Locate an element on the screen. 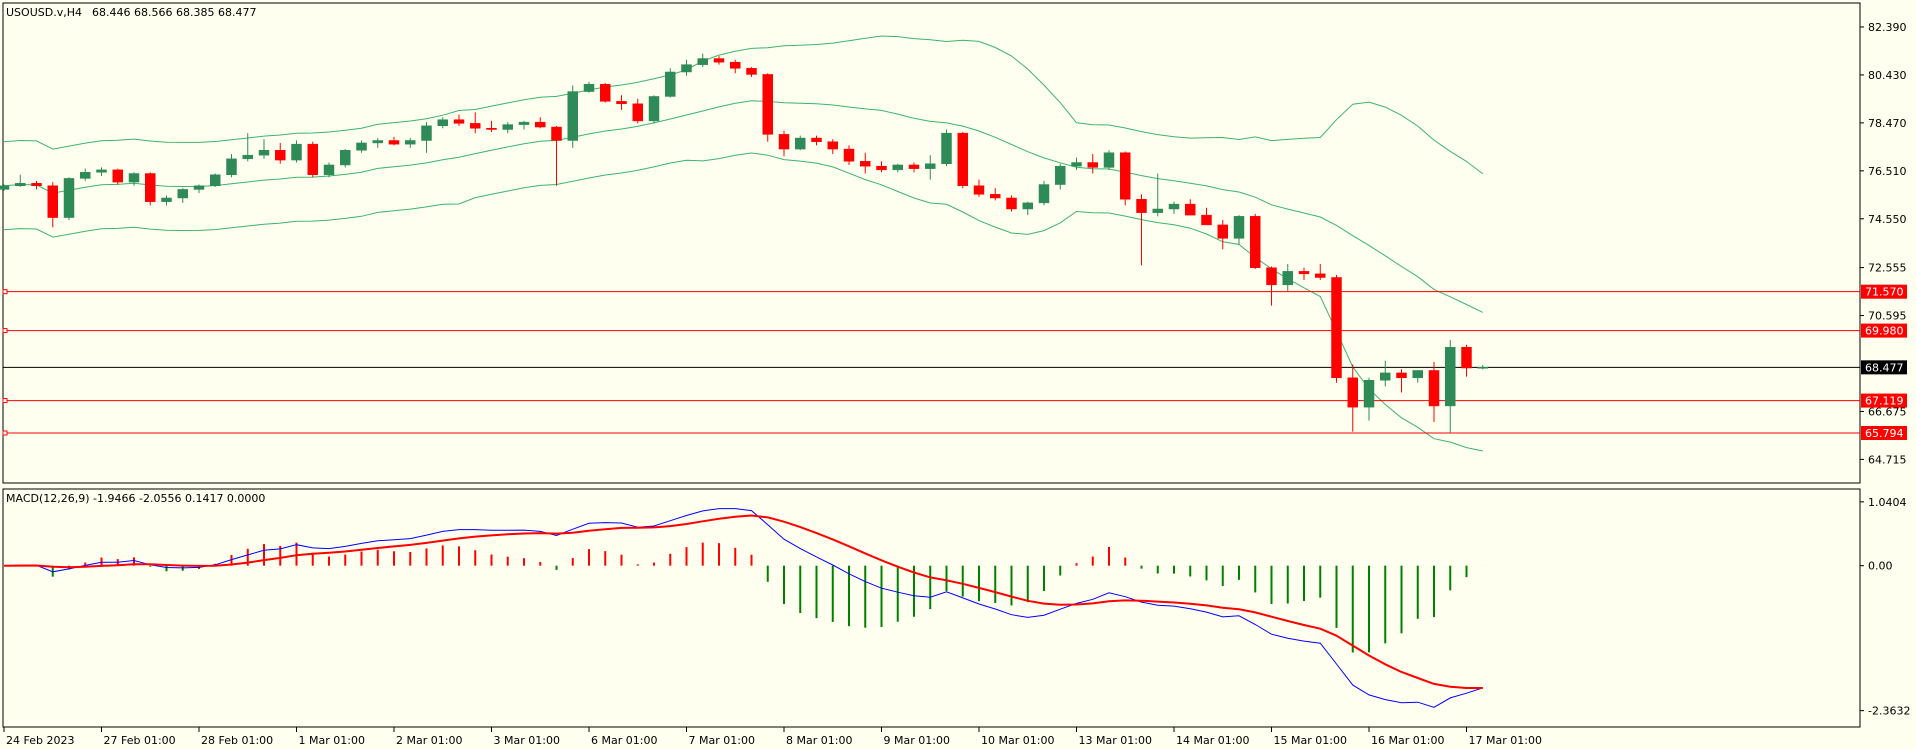 This screenshot has height=749, width=1916. time-tick-label: 13 Mar 01:00 is located at coordinates (1115, 740).